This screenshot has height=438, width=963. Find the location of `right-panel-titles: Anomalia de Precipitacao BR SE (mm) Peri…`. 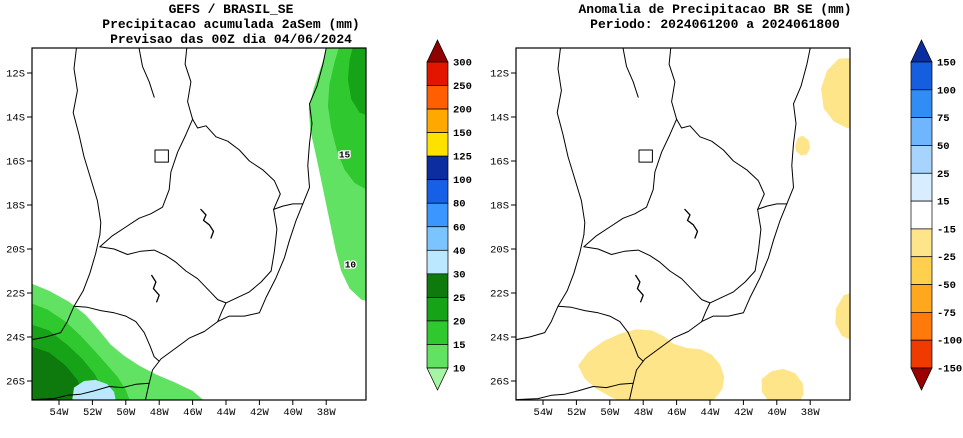

right-panel-titles: Anomalia de Precipitacao BR SE (mm) Peri… is located at coordinates (715, 17).